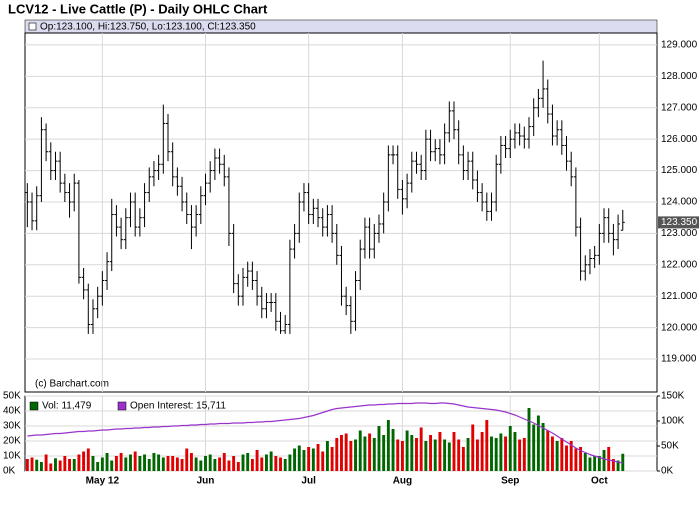 The image size is (700, 512). Describe the element at coordinates (510, 481) in the screenshot. I see `x-tick-label: Sep` at that location.